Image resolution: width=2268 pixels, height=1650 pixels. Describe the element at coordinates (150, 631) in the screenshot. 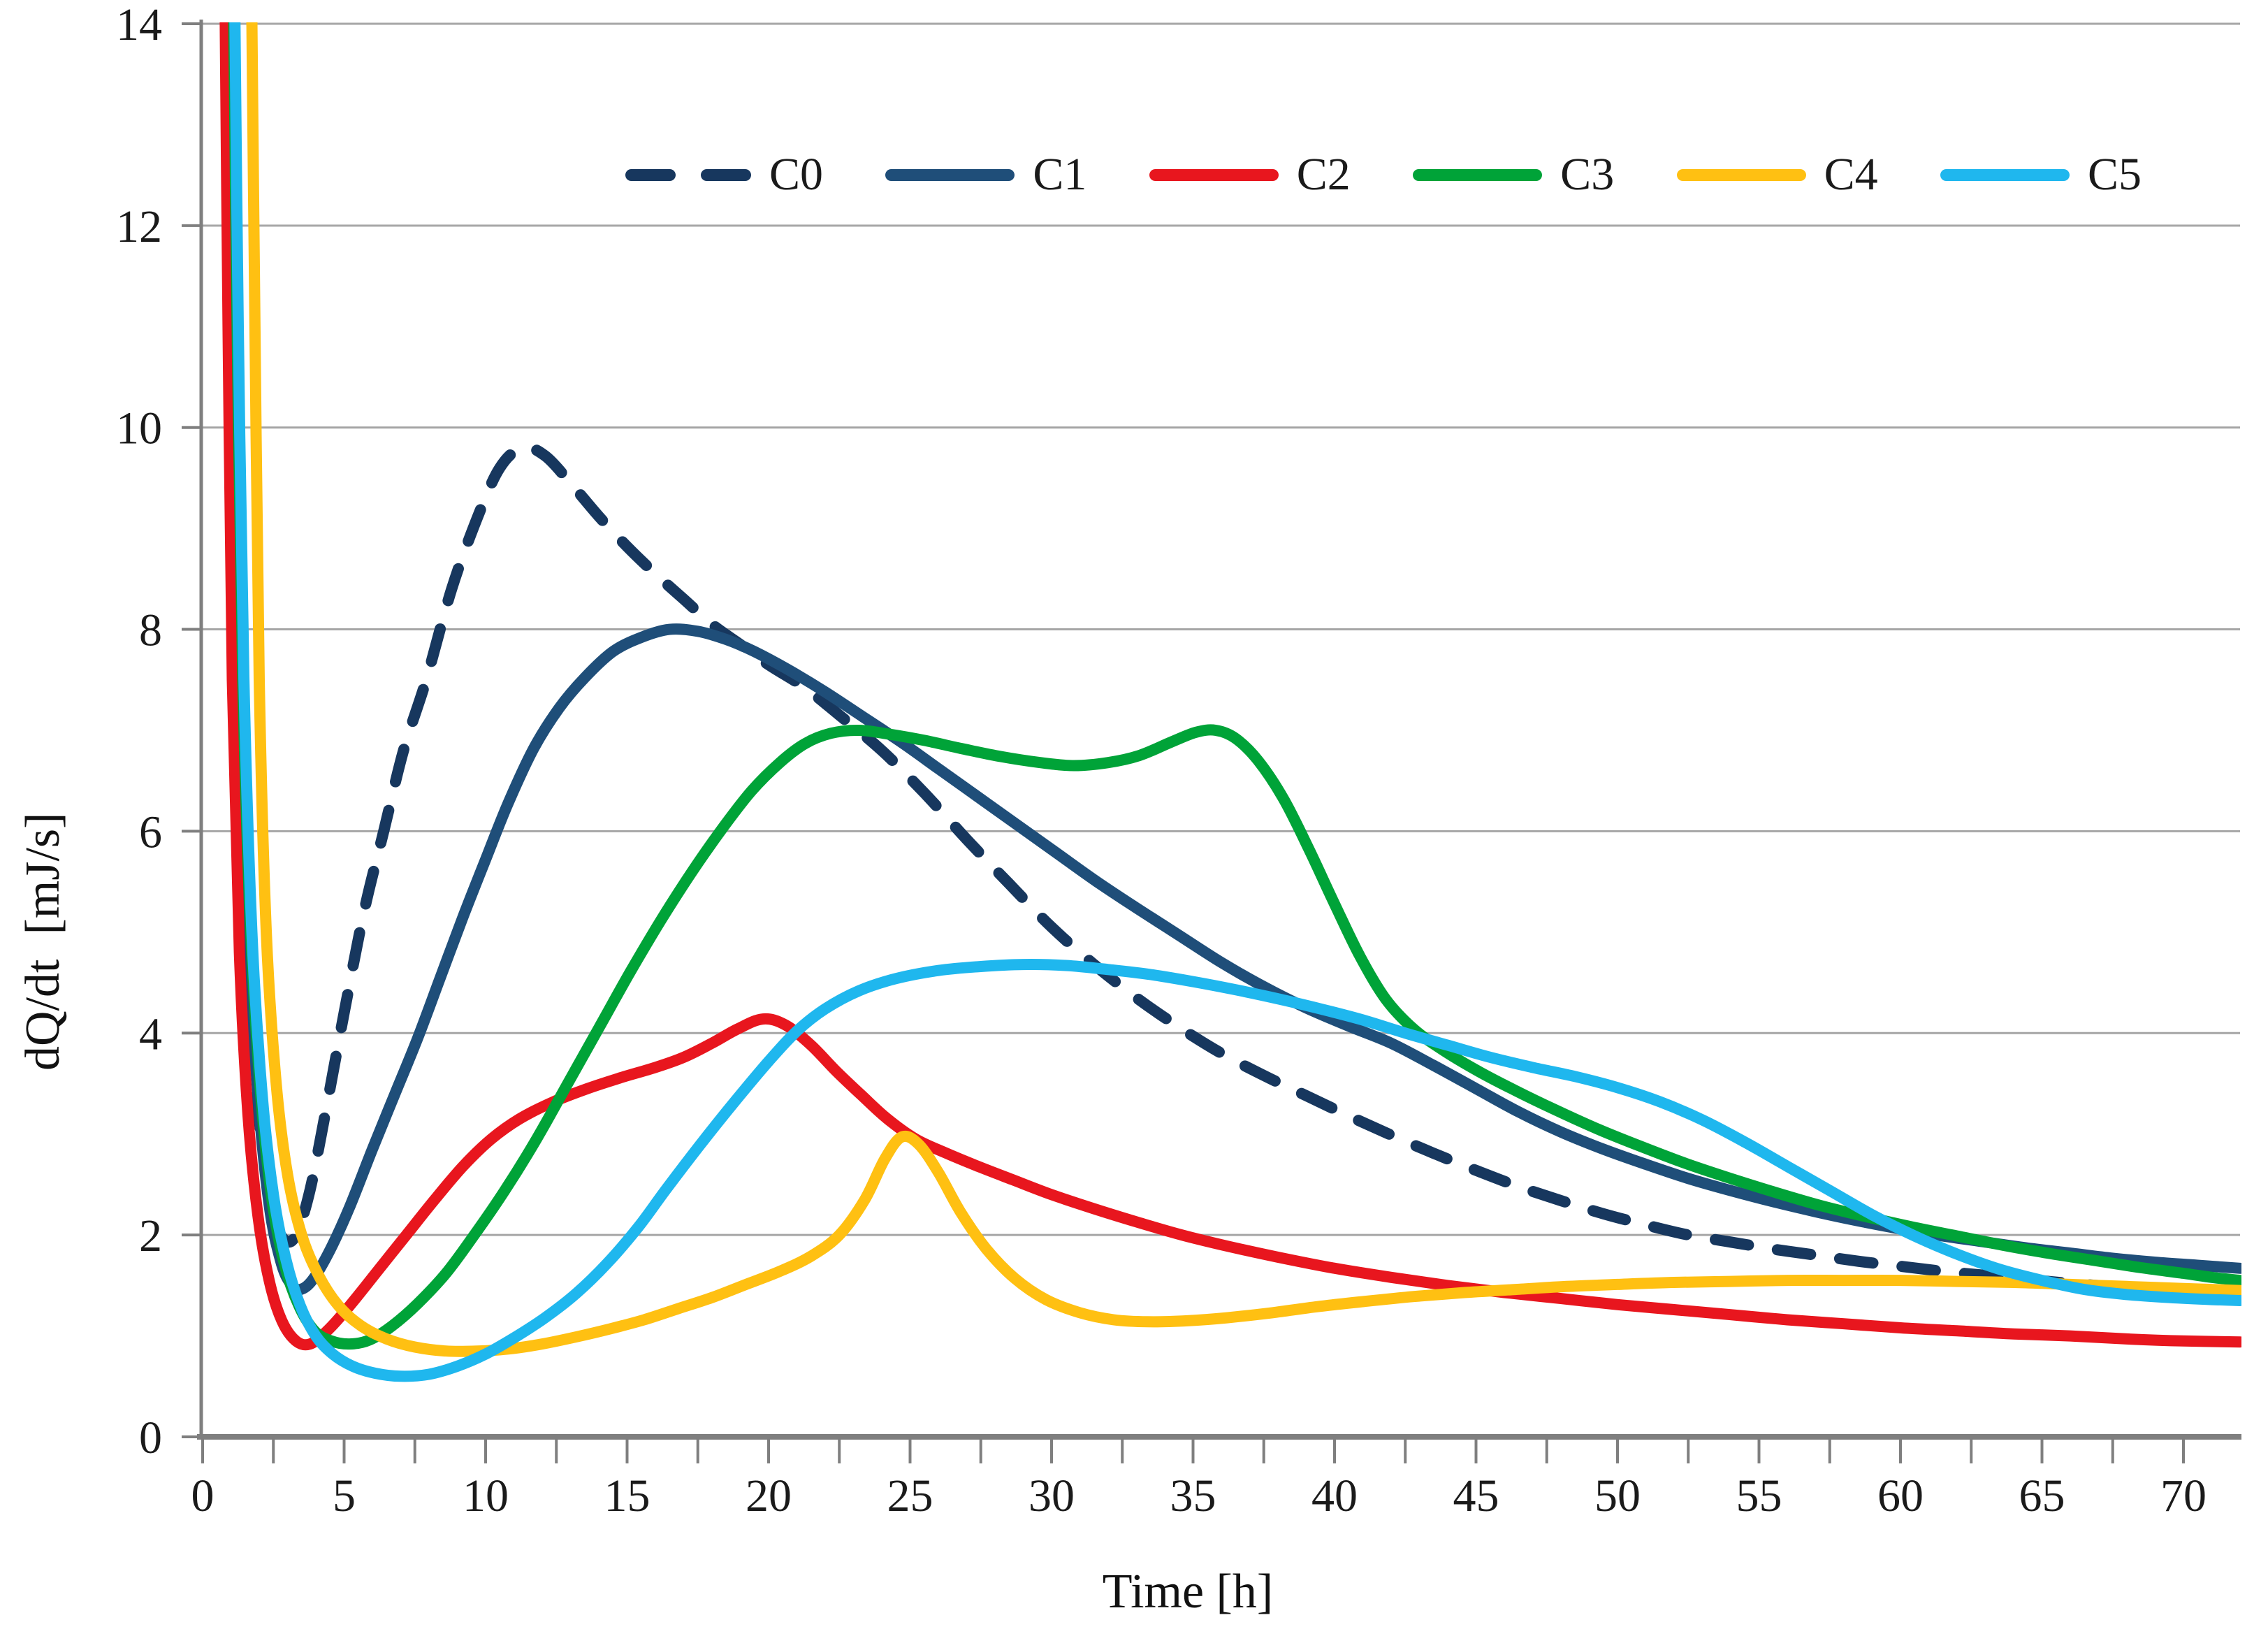

I see `y-tick-label-8: 8` at that location.